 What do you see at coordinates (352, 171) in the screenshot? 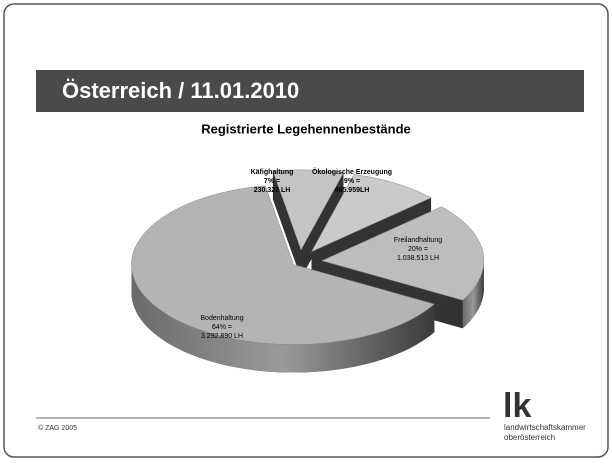
I see `slice-label: Ökologische Erzeugung` at bounding box center [352, 171].